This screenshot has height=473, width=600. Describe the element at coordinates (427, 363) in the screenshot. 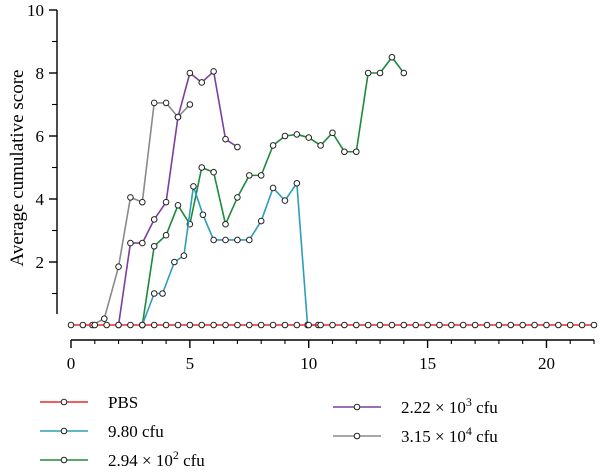

I see `x-tick-label: 15` at that location.